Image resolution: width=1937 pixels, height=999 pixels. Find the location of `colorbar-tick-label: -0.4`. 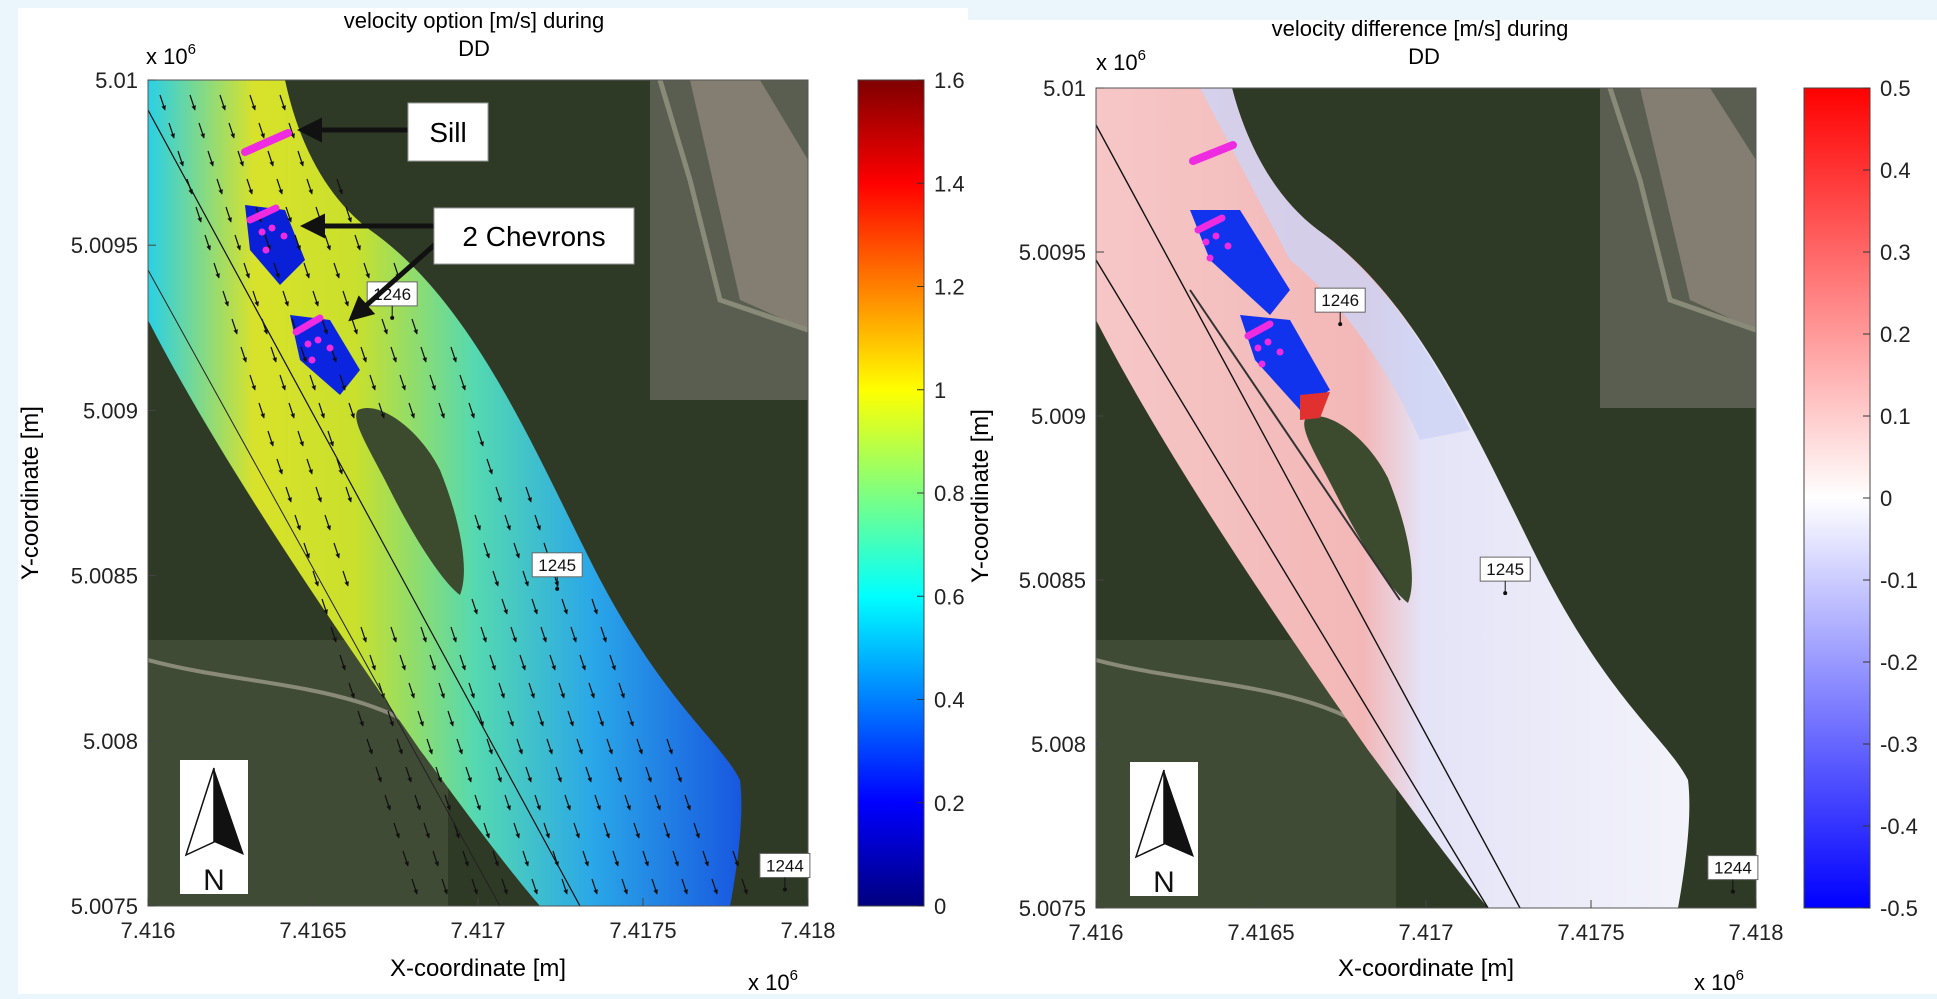

colorbar-tick-label: -0.4 is located at coordinates (1899, 826).